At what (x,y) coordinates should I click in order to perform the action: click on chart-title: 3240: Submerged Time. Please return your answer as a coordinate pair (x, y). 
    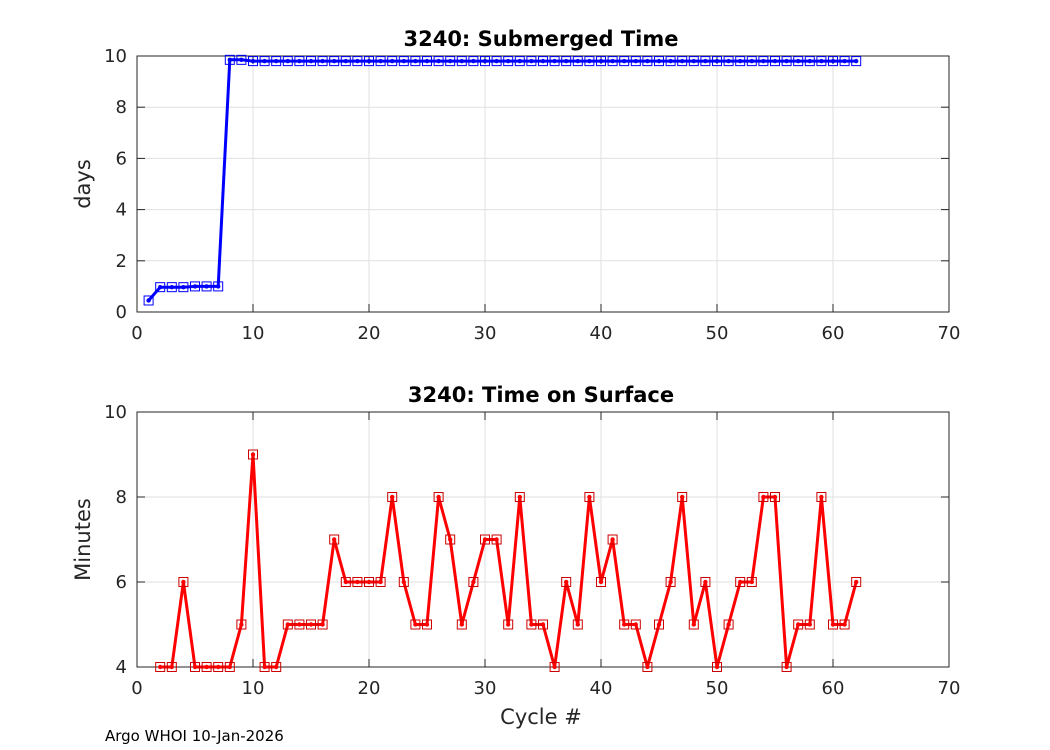
    Looking at the image, I should click on (540, 39).